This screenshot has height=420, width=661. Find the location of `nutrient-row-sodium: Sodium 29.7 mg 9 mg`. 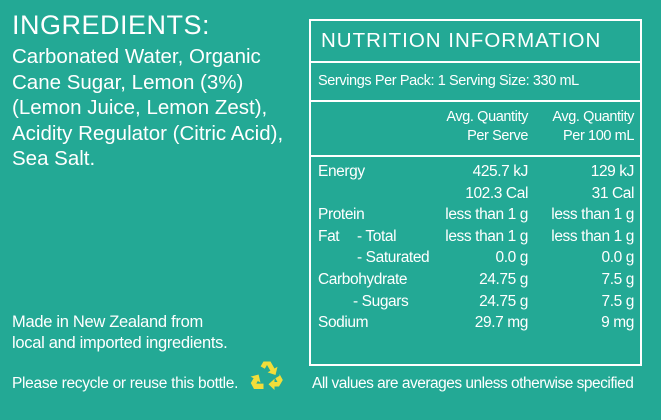

nutrient-row-sodium: Sodium 29.7 mg 9 mg is located at coordinates (475, 323).